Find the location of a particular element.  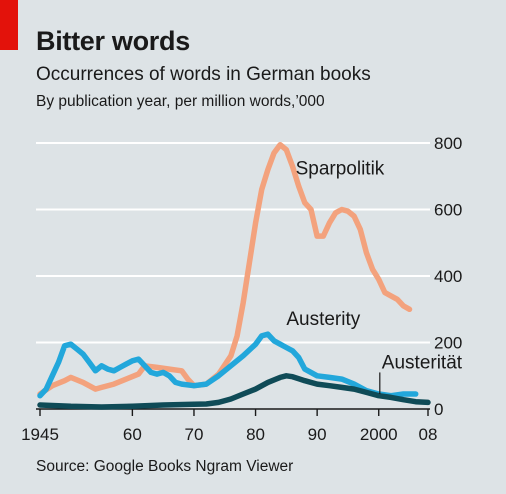

x-tick-label: 2000 is located at coordinates (379, 434).